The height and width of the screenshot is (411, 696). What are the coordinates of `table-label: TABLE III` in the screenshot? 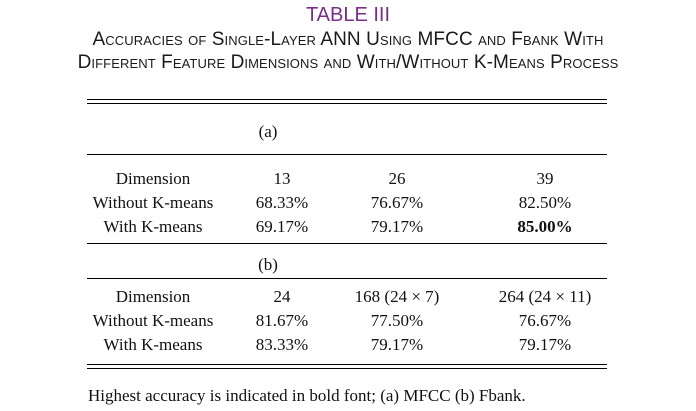 It's located at (348, 15).